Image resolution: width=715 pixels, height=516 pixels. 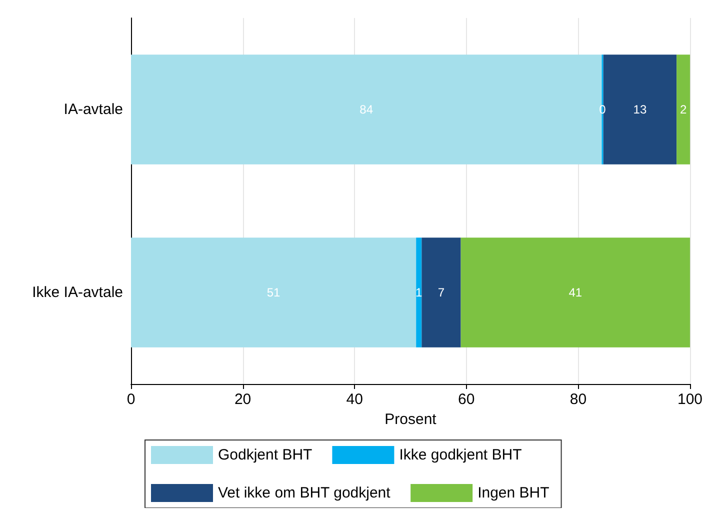 I want to click on data-label: 2, so click(x=683, y=109).